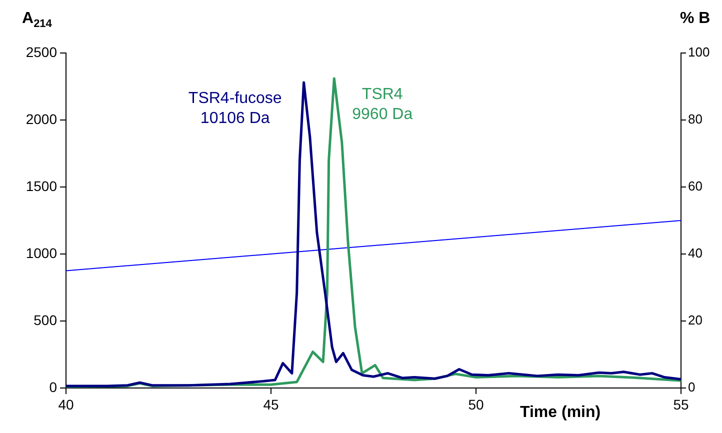 This screenshot has height=433, width=722. I want to click on series-label: TSR4-fucose 10106 Da, so click(235, 108).